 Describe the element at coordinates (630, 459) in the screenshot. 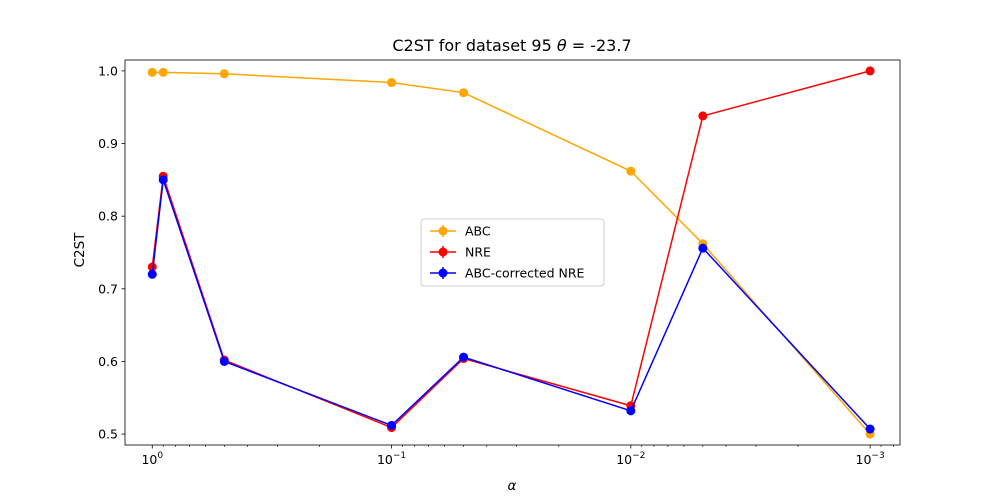

I see `x-tick-label: 10⁻²` at that location.